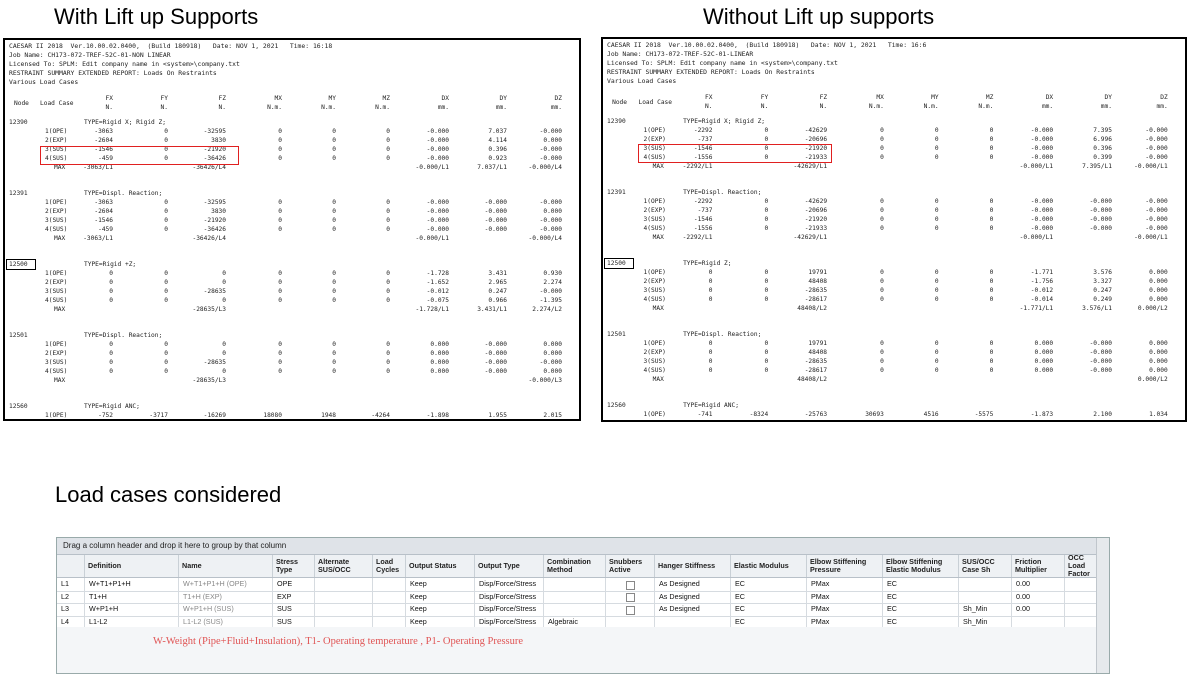 The image size is (1191, 674). Describe the element at coordinates (294, 596) in the screenshot. I see `grid-cell-stress: EXP` at that location.